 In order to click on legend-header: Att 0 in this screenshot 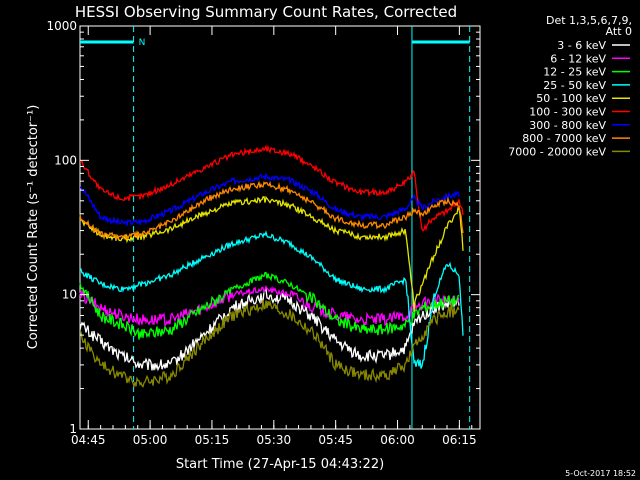, I will do `click(619, 31)`.